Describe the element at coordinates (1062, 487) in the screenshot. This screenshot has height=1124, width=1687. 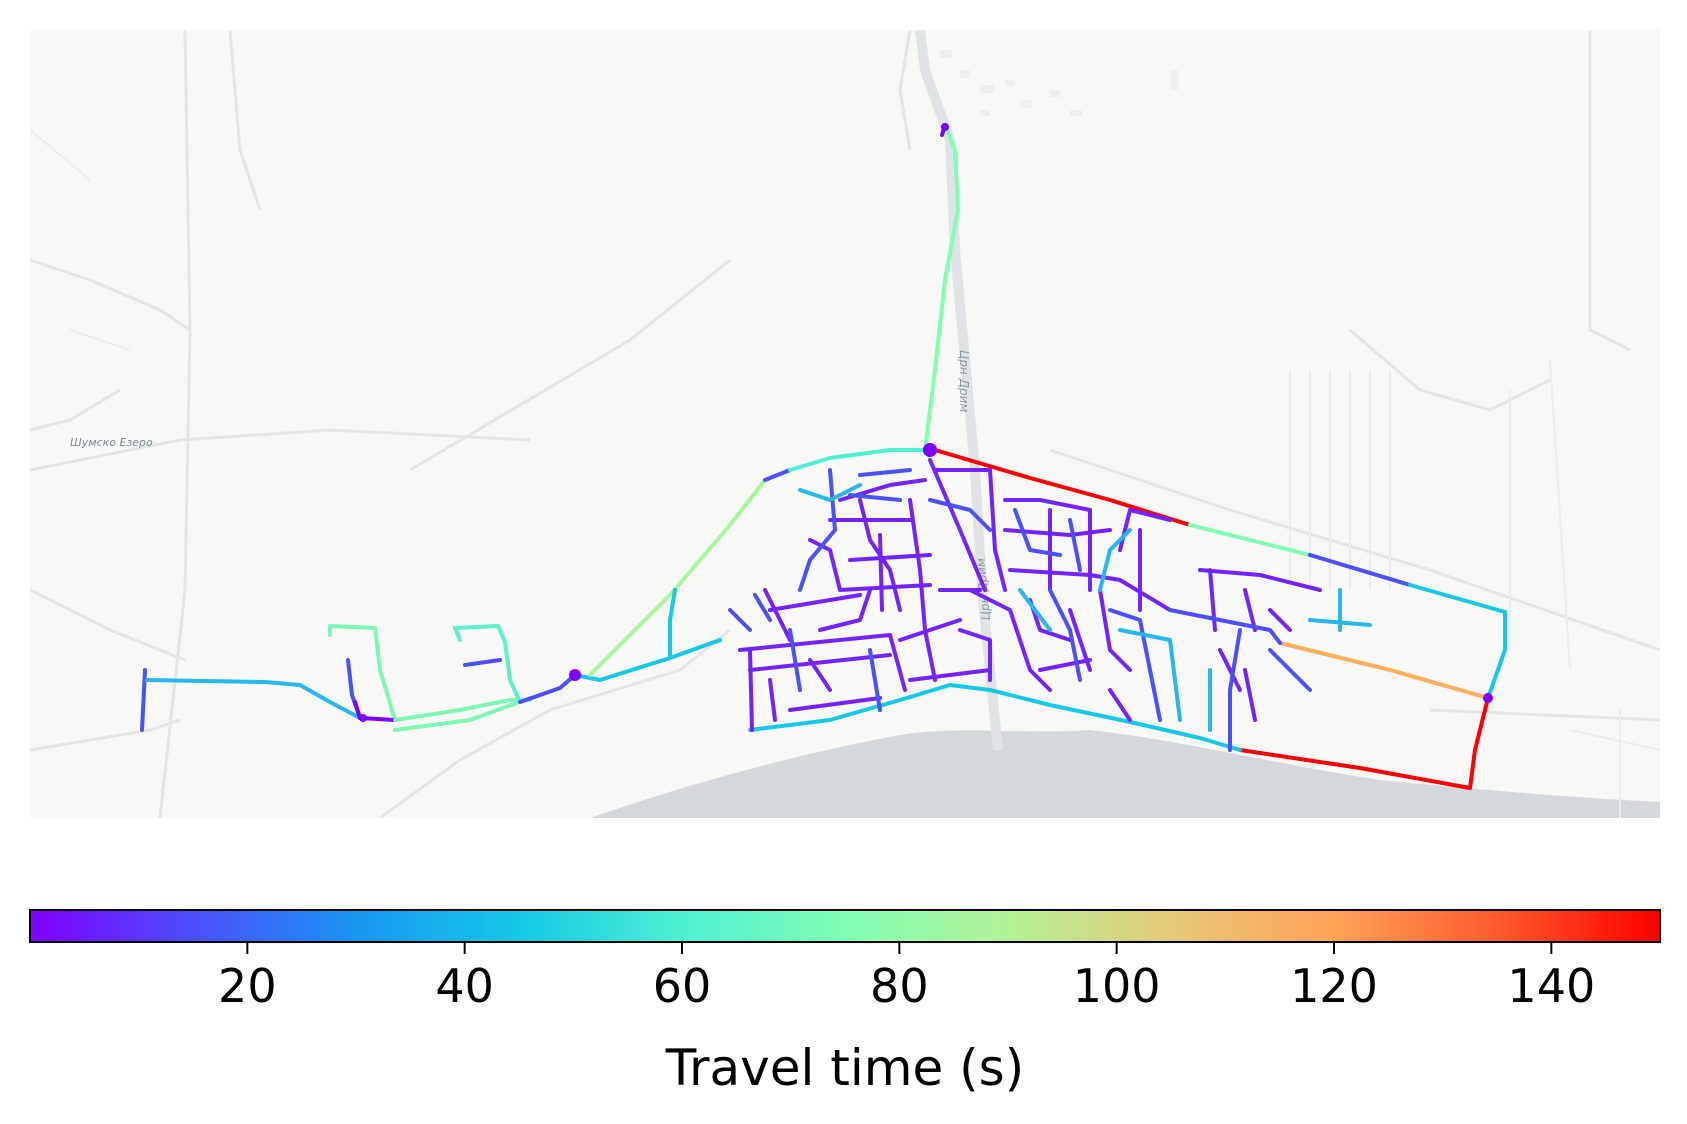
I see `road-edge-northeast-boundary` at that location.